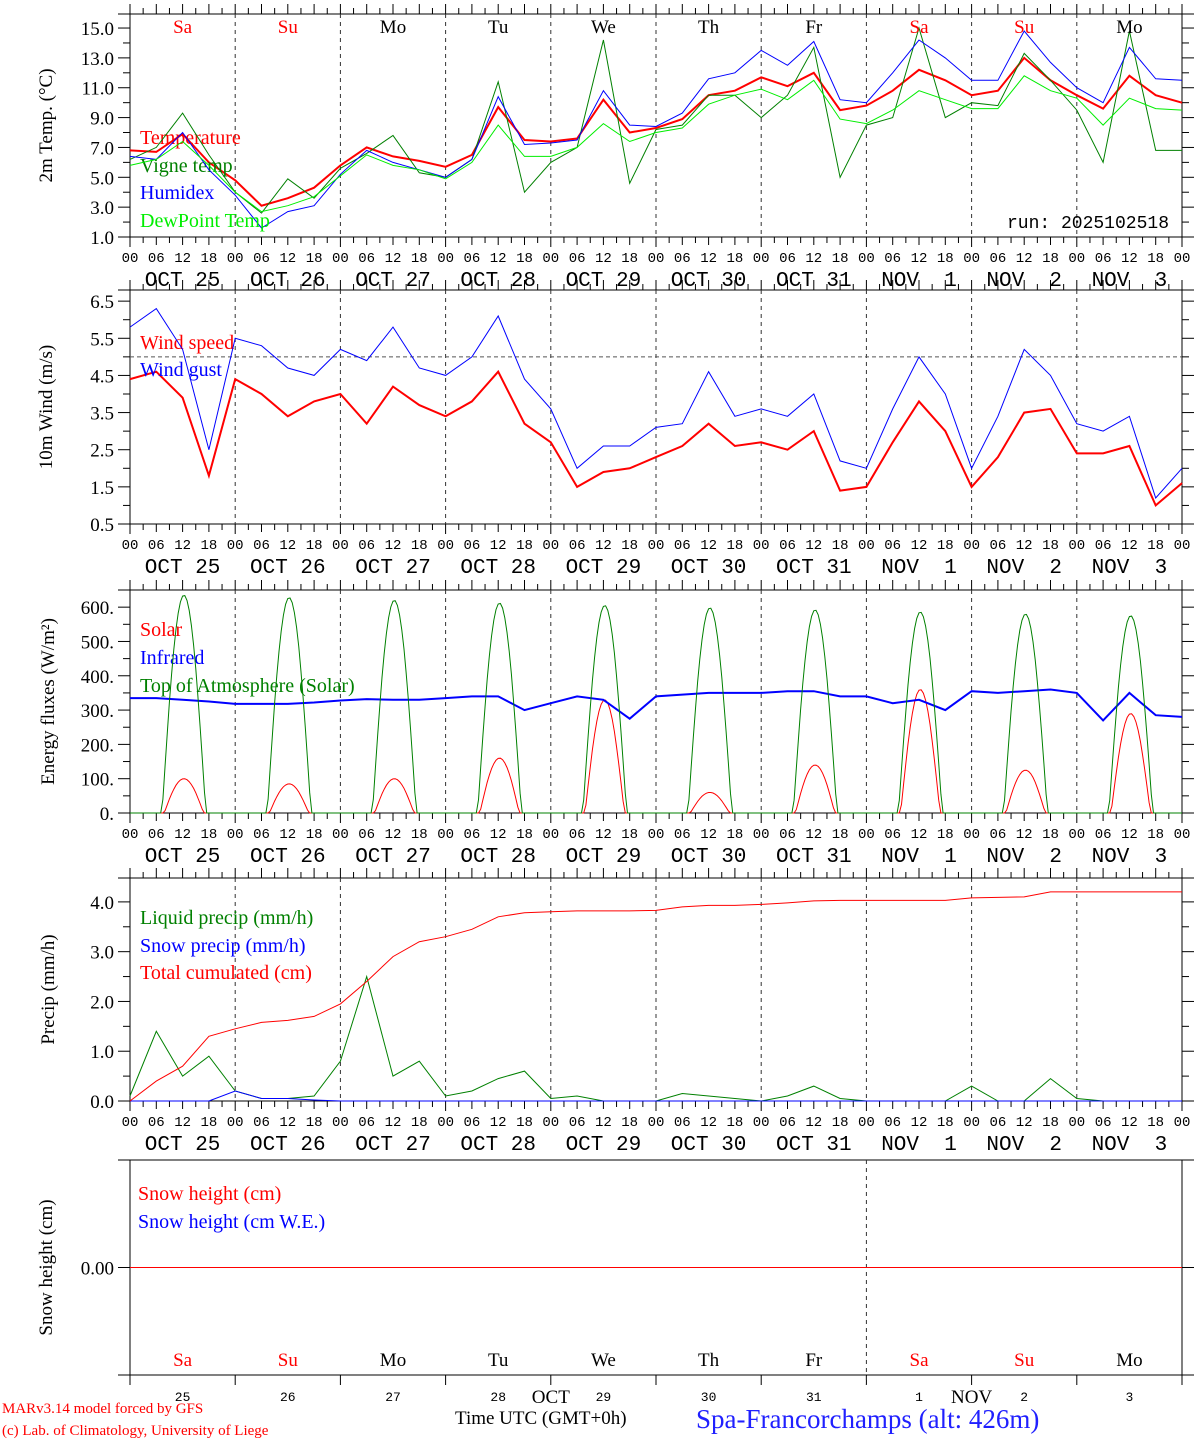 Image resolution: width=1194 pixels, height=1440 pixels. I want to click on date-label: OCT 30, so click(709, 568).